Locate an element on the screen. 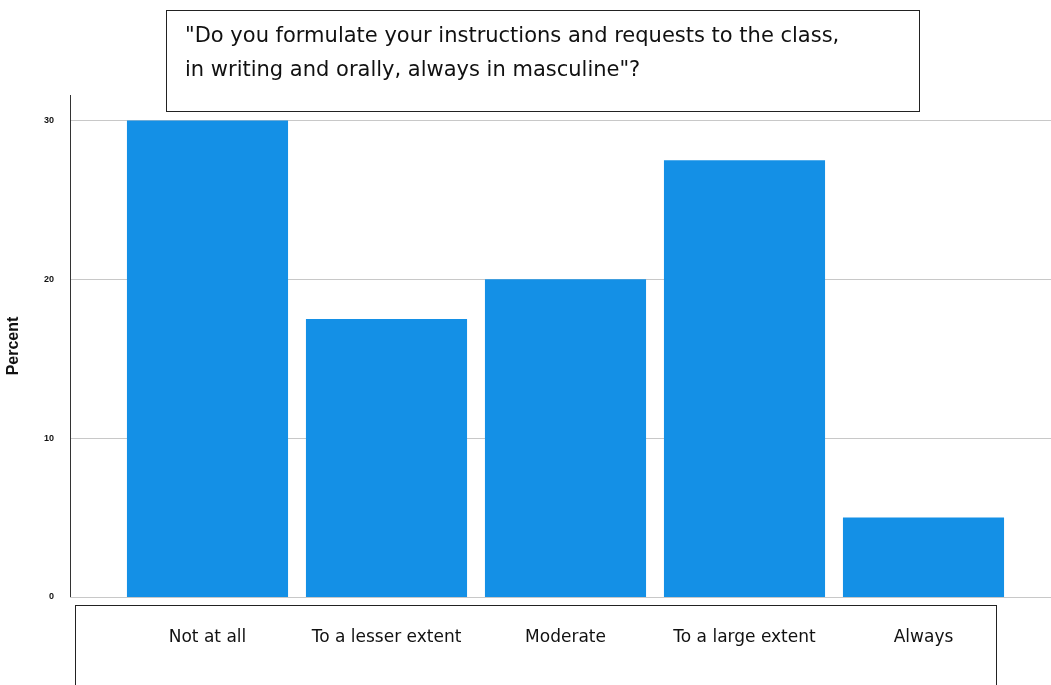 This screenshot has width=1051, height=685. y-tick-label: 0 is located at coordinates (51, 596).